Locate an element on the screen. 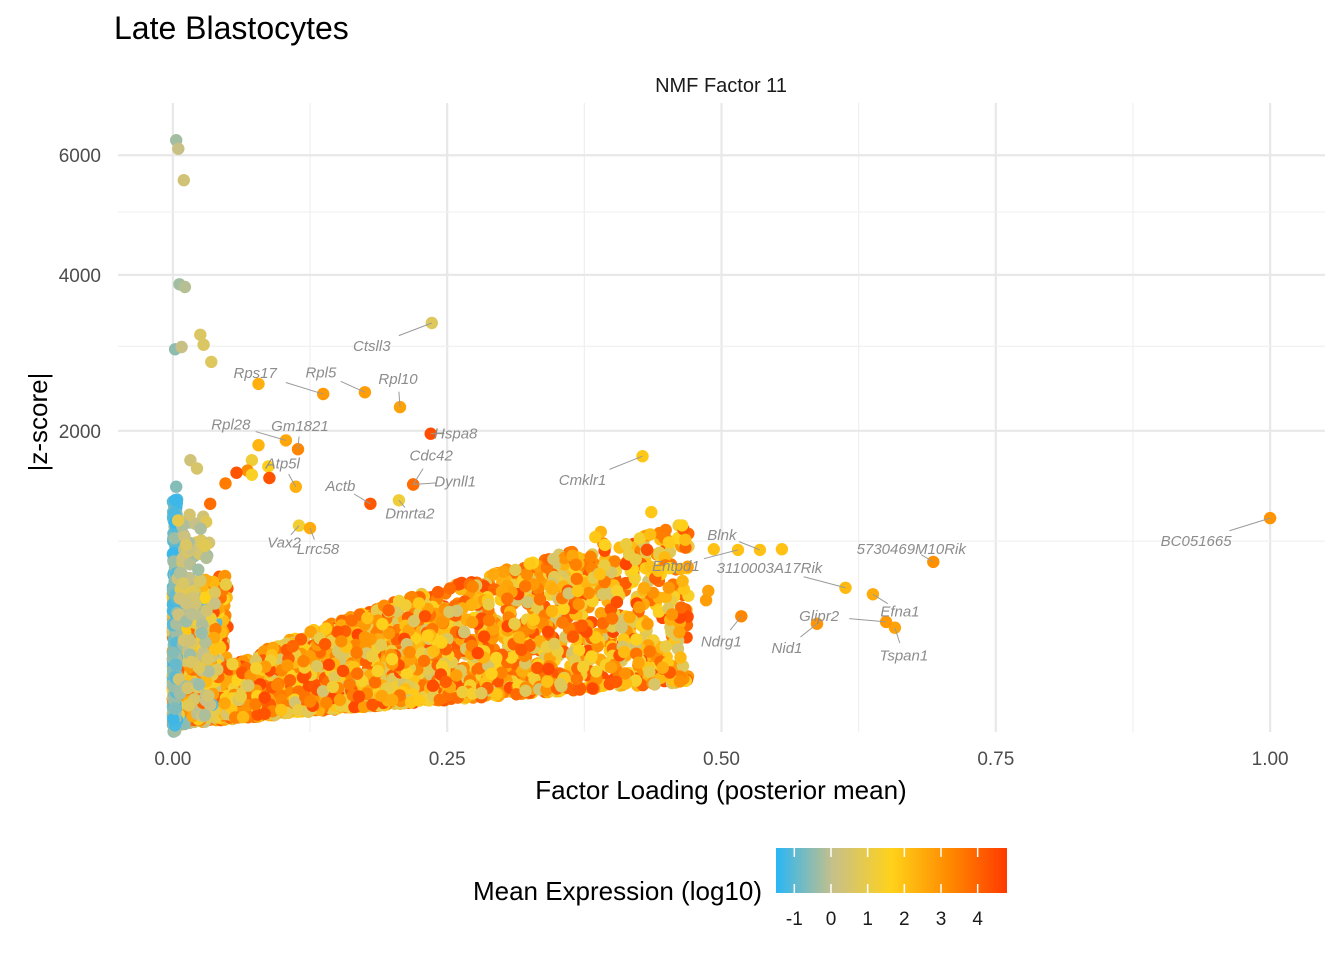 The width and height of the screenshot is (1344, 960). gene-label: BC051665 is located at coordinates (1197, 541).